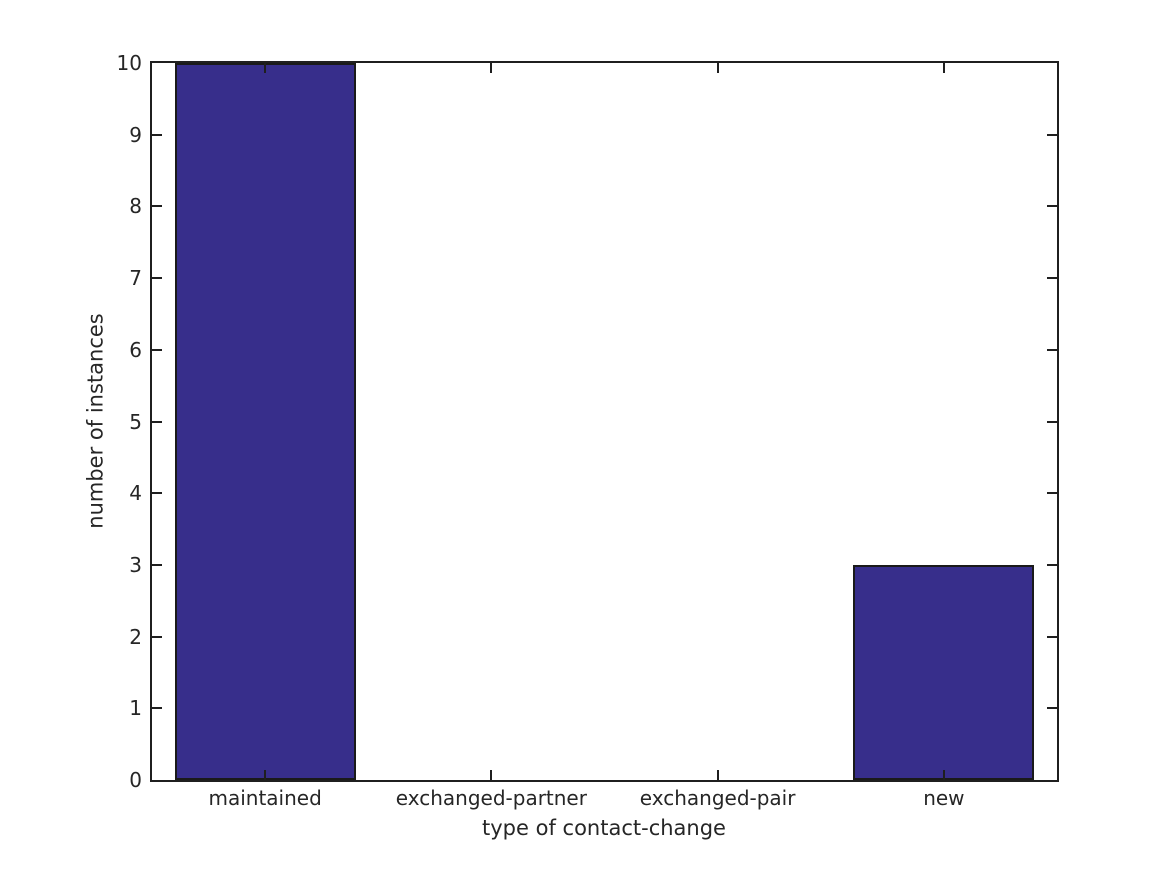  What do you see at coordinates (135, 493) in the screenshot?
I see `y-tick-label: 4` at bounding box center [135, 493].